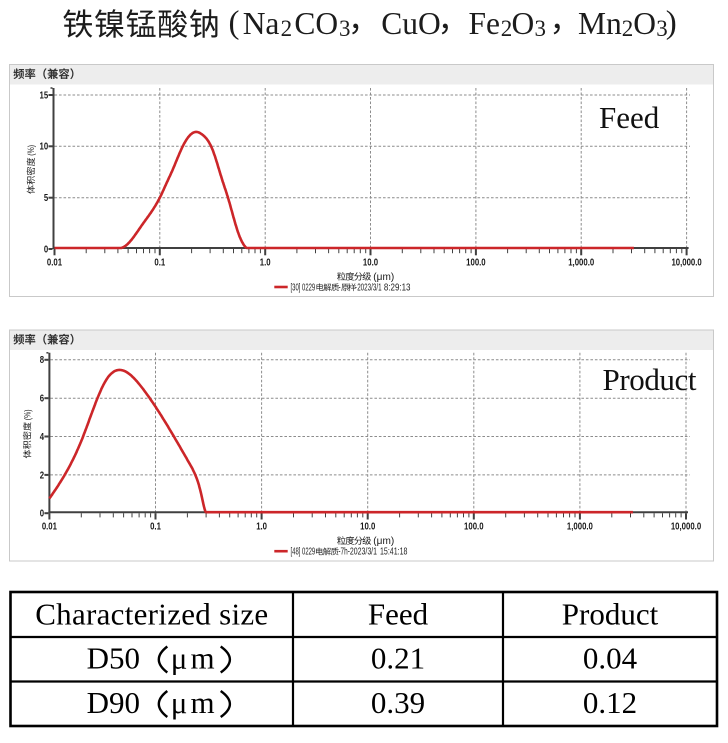  I want to click on svg-text: 0.12, so click(610, 702).